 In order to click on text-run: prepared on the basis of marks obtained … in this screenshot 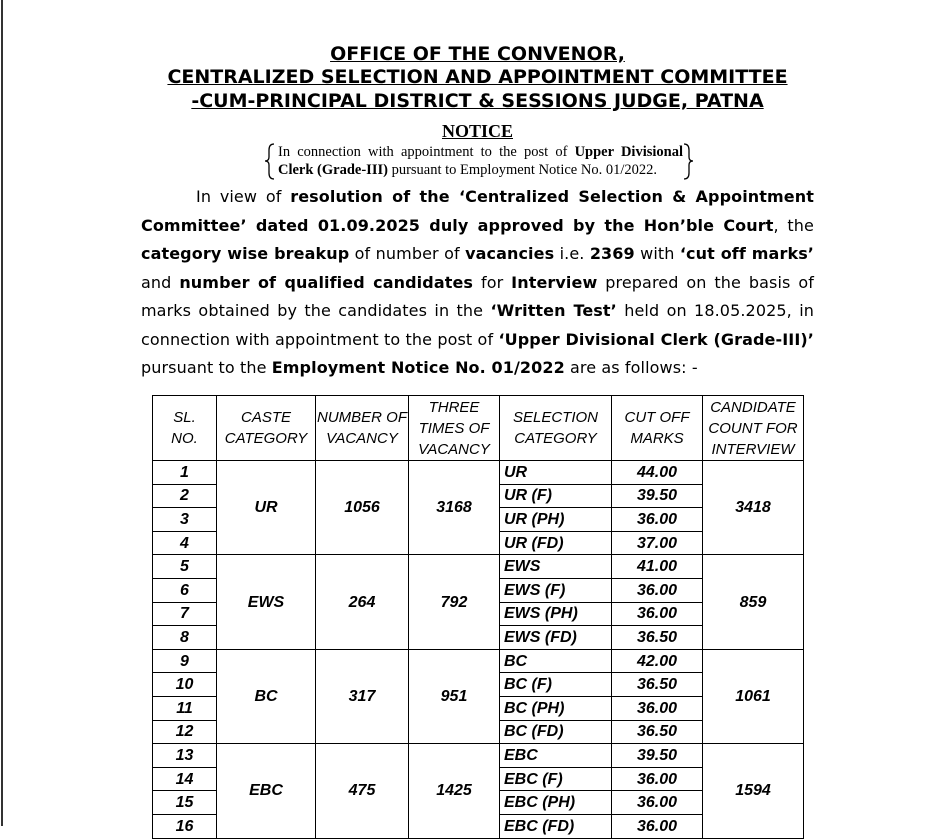, I will do `click(478, 296)`.